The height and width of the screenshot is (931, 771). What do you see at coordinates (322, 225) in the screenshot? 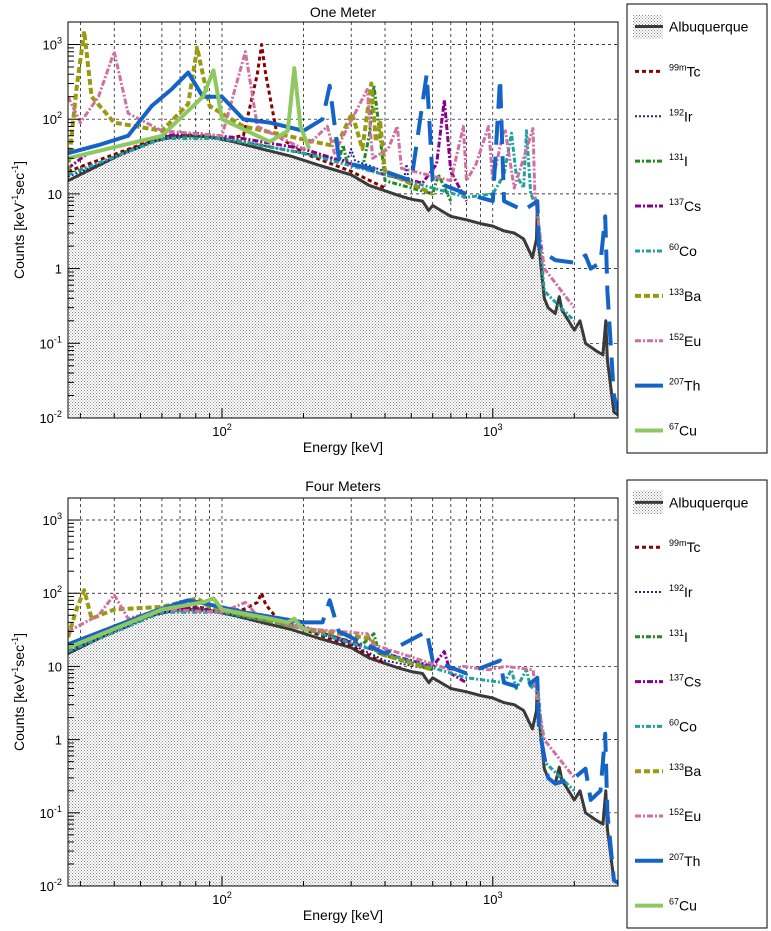
I see `series-co60-line` at bounding box center [322, 225].